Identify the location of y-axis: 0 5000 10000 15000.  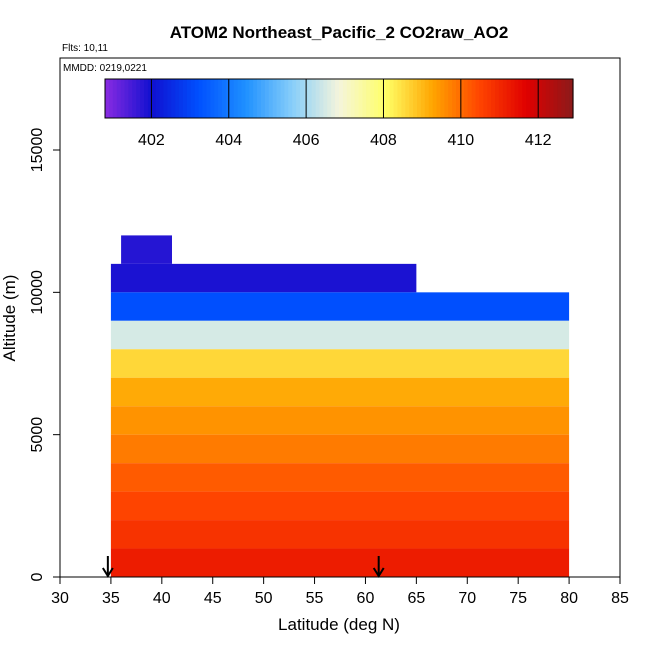
(44, 354).